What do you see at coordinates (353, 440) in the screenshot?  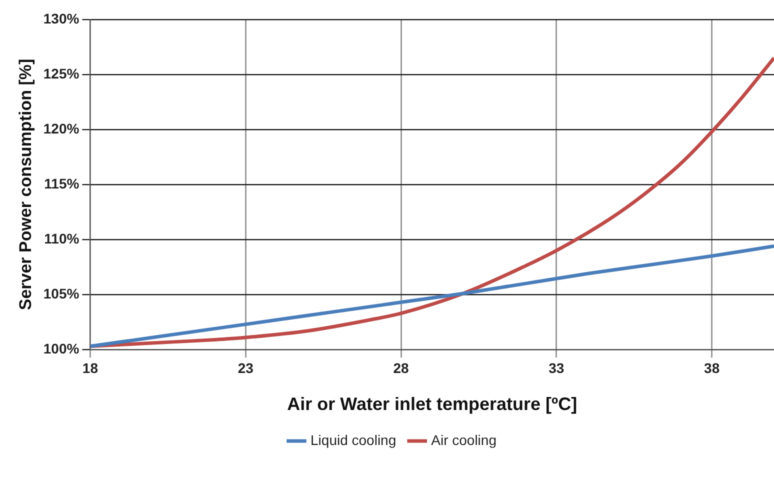 I see `legend-label: Liquid cooling` at bounding box center [353, 440].